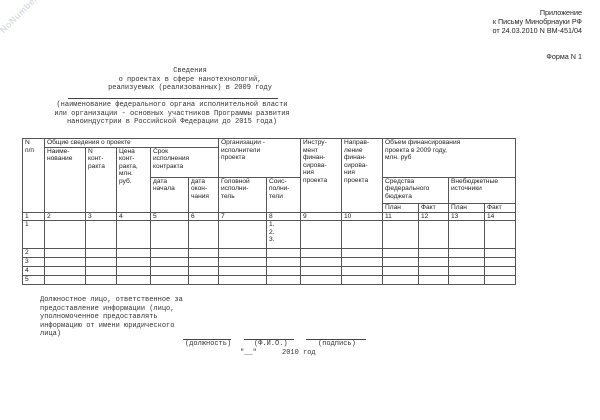 This screenshot has width=600, height=420. I want to click on row-number: 4, so click(33, 271).